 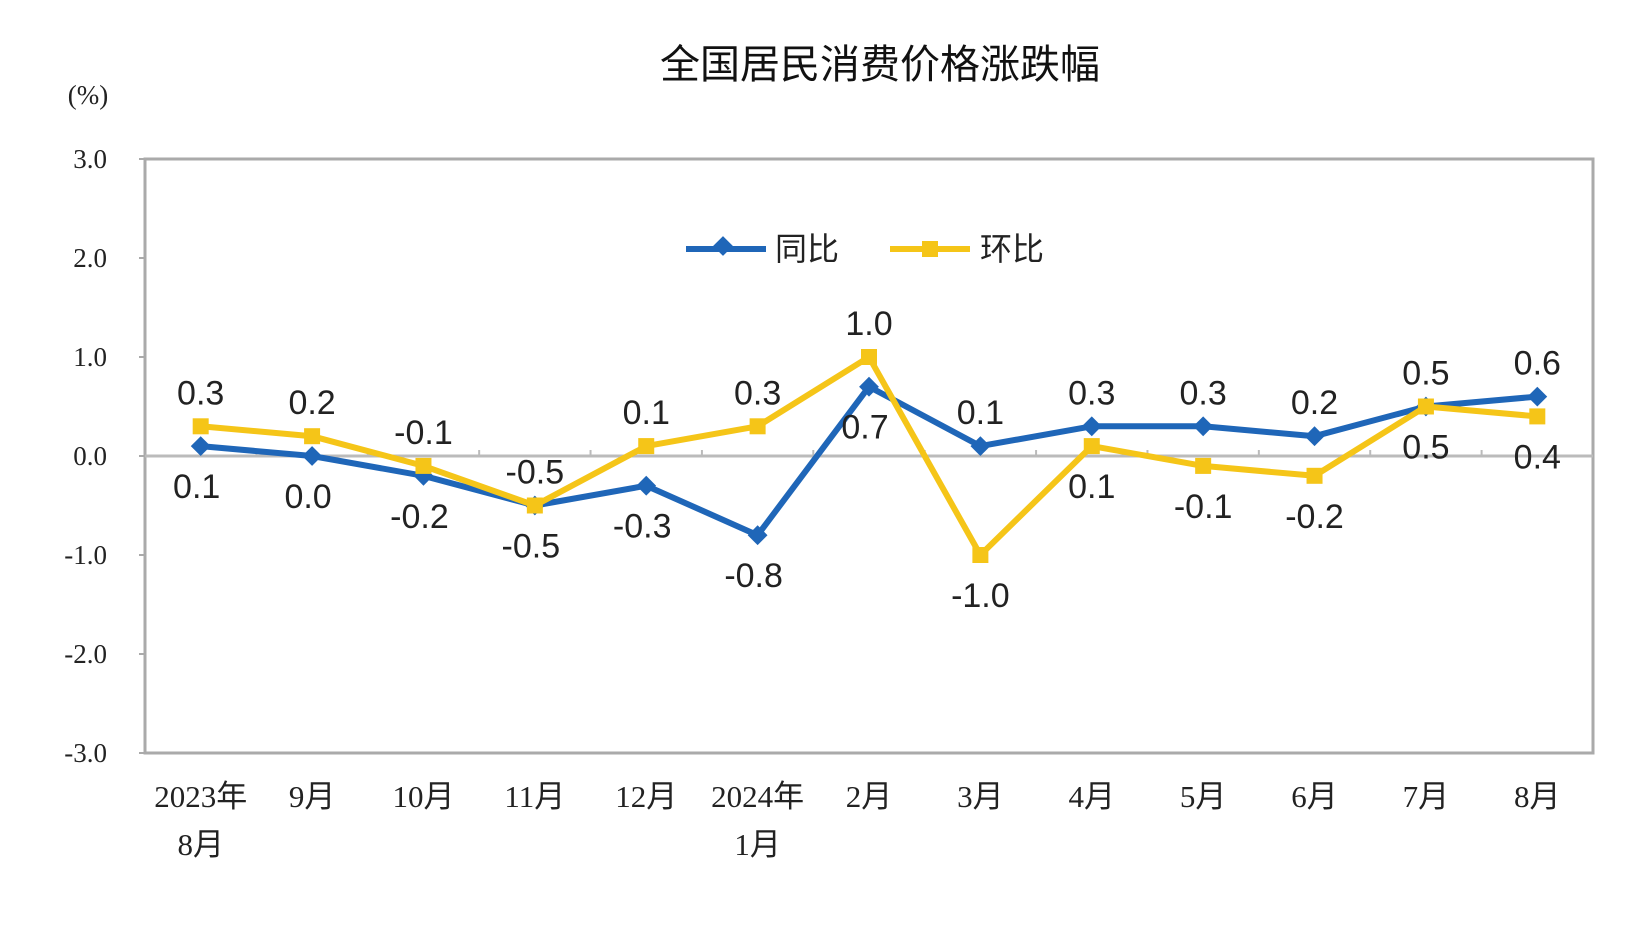 What do you see at coordinates (757, 796) in the screenshot?
I see `x-tick-label: 2024年` at bounding box center [757, 796].